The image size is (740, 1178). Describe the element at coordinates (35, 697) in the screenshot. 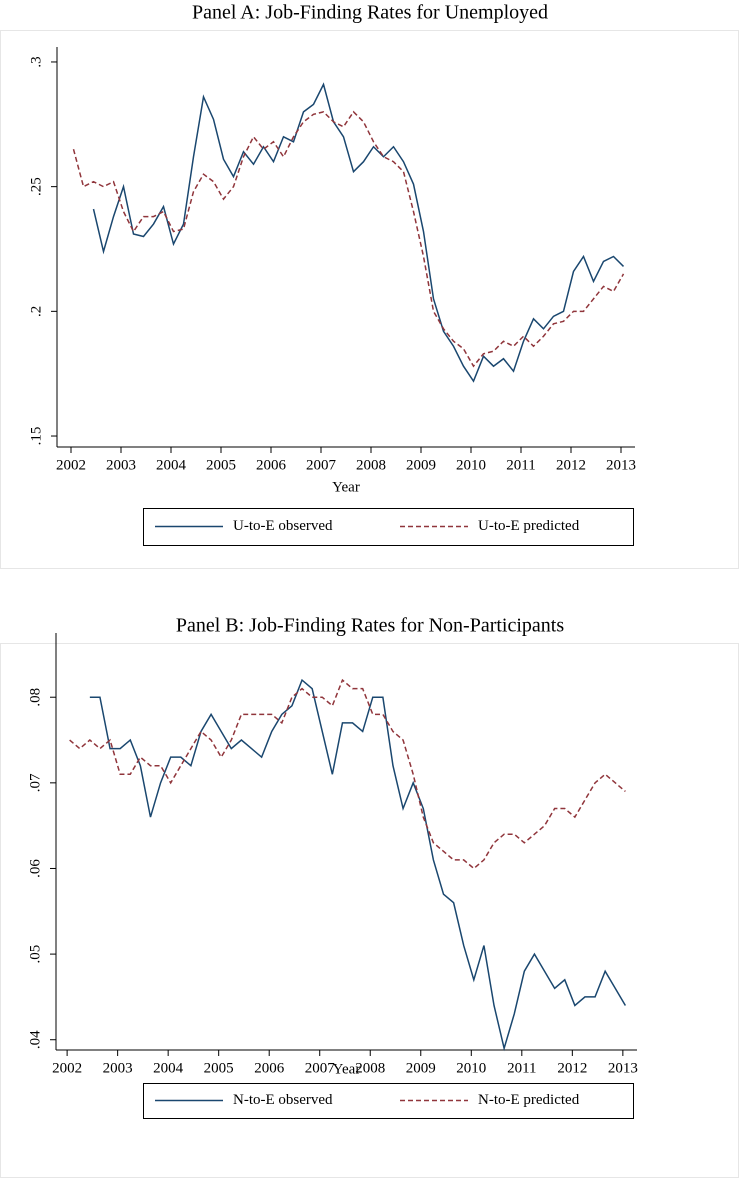

I see `y-tick-label: .08` at that location.